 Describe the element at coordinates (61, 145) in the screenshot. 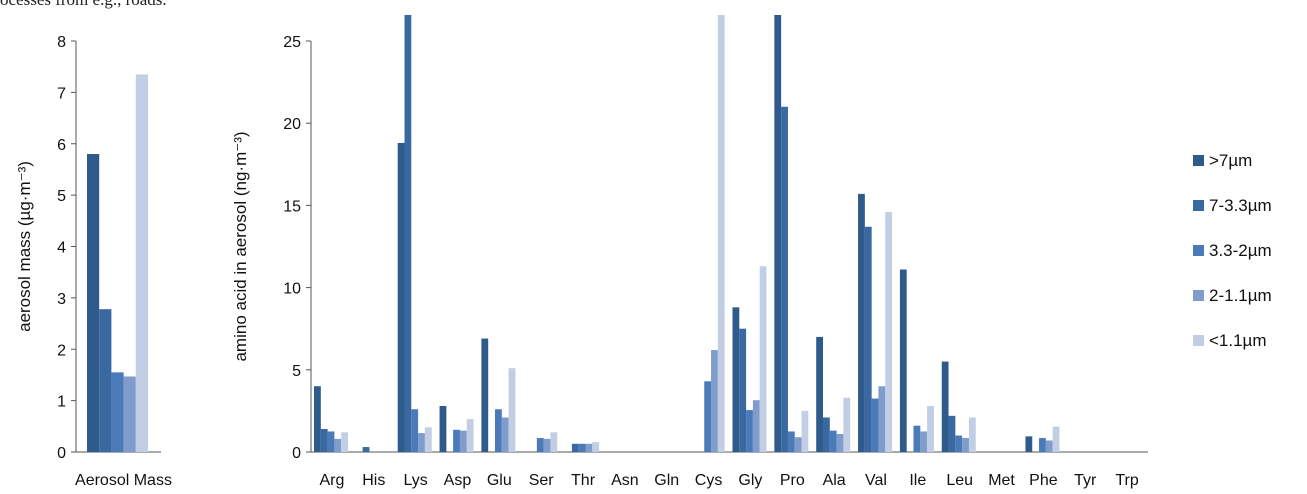

I see `y-tick-label: 6` at that location.